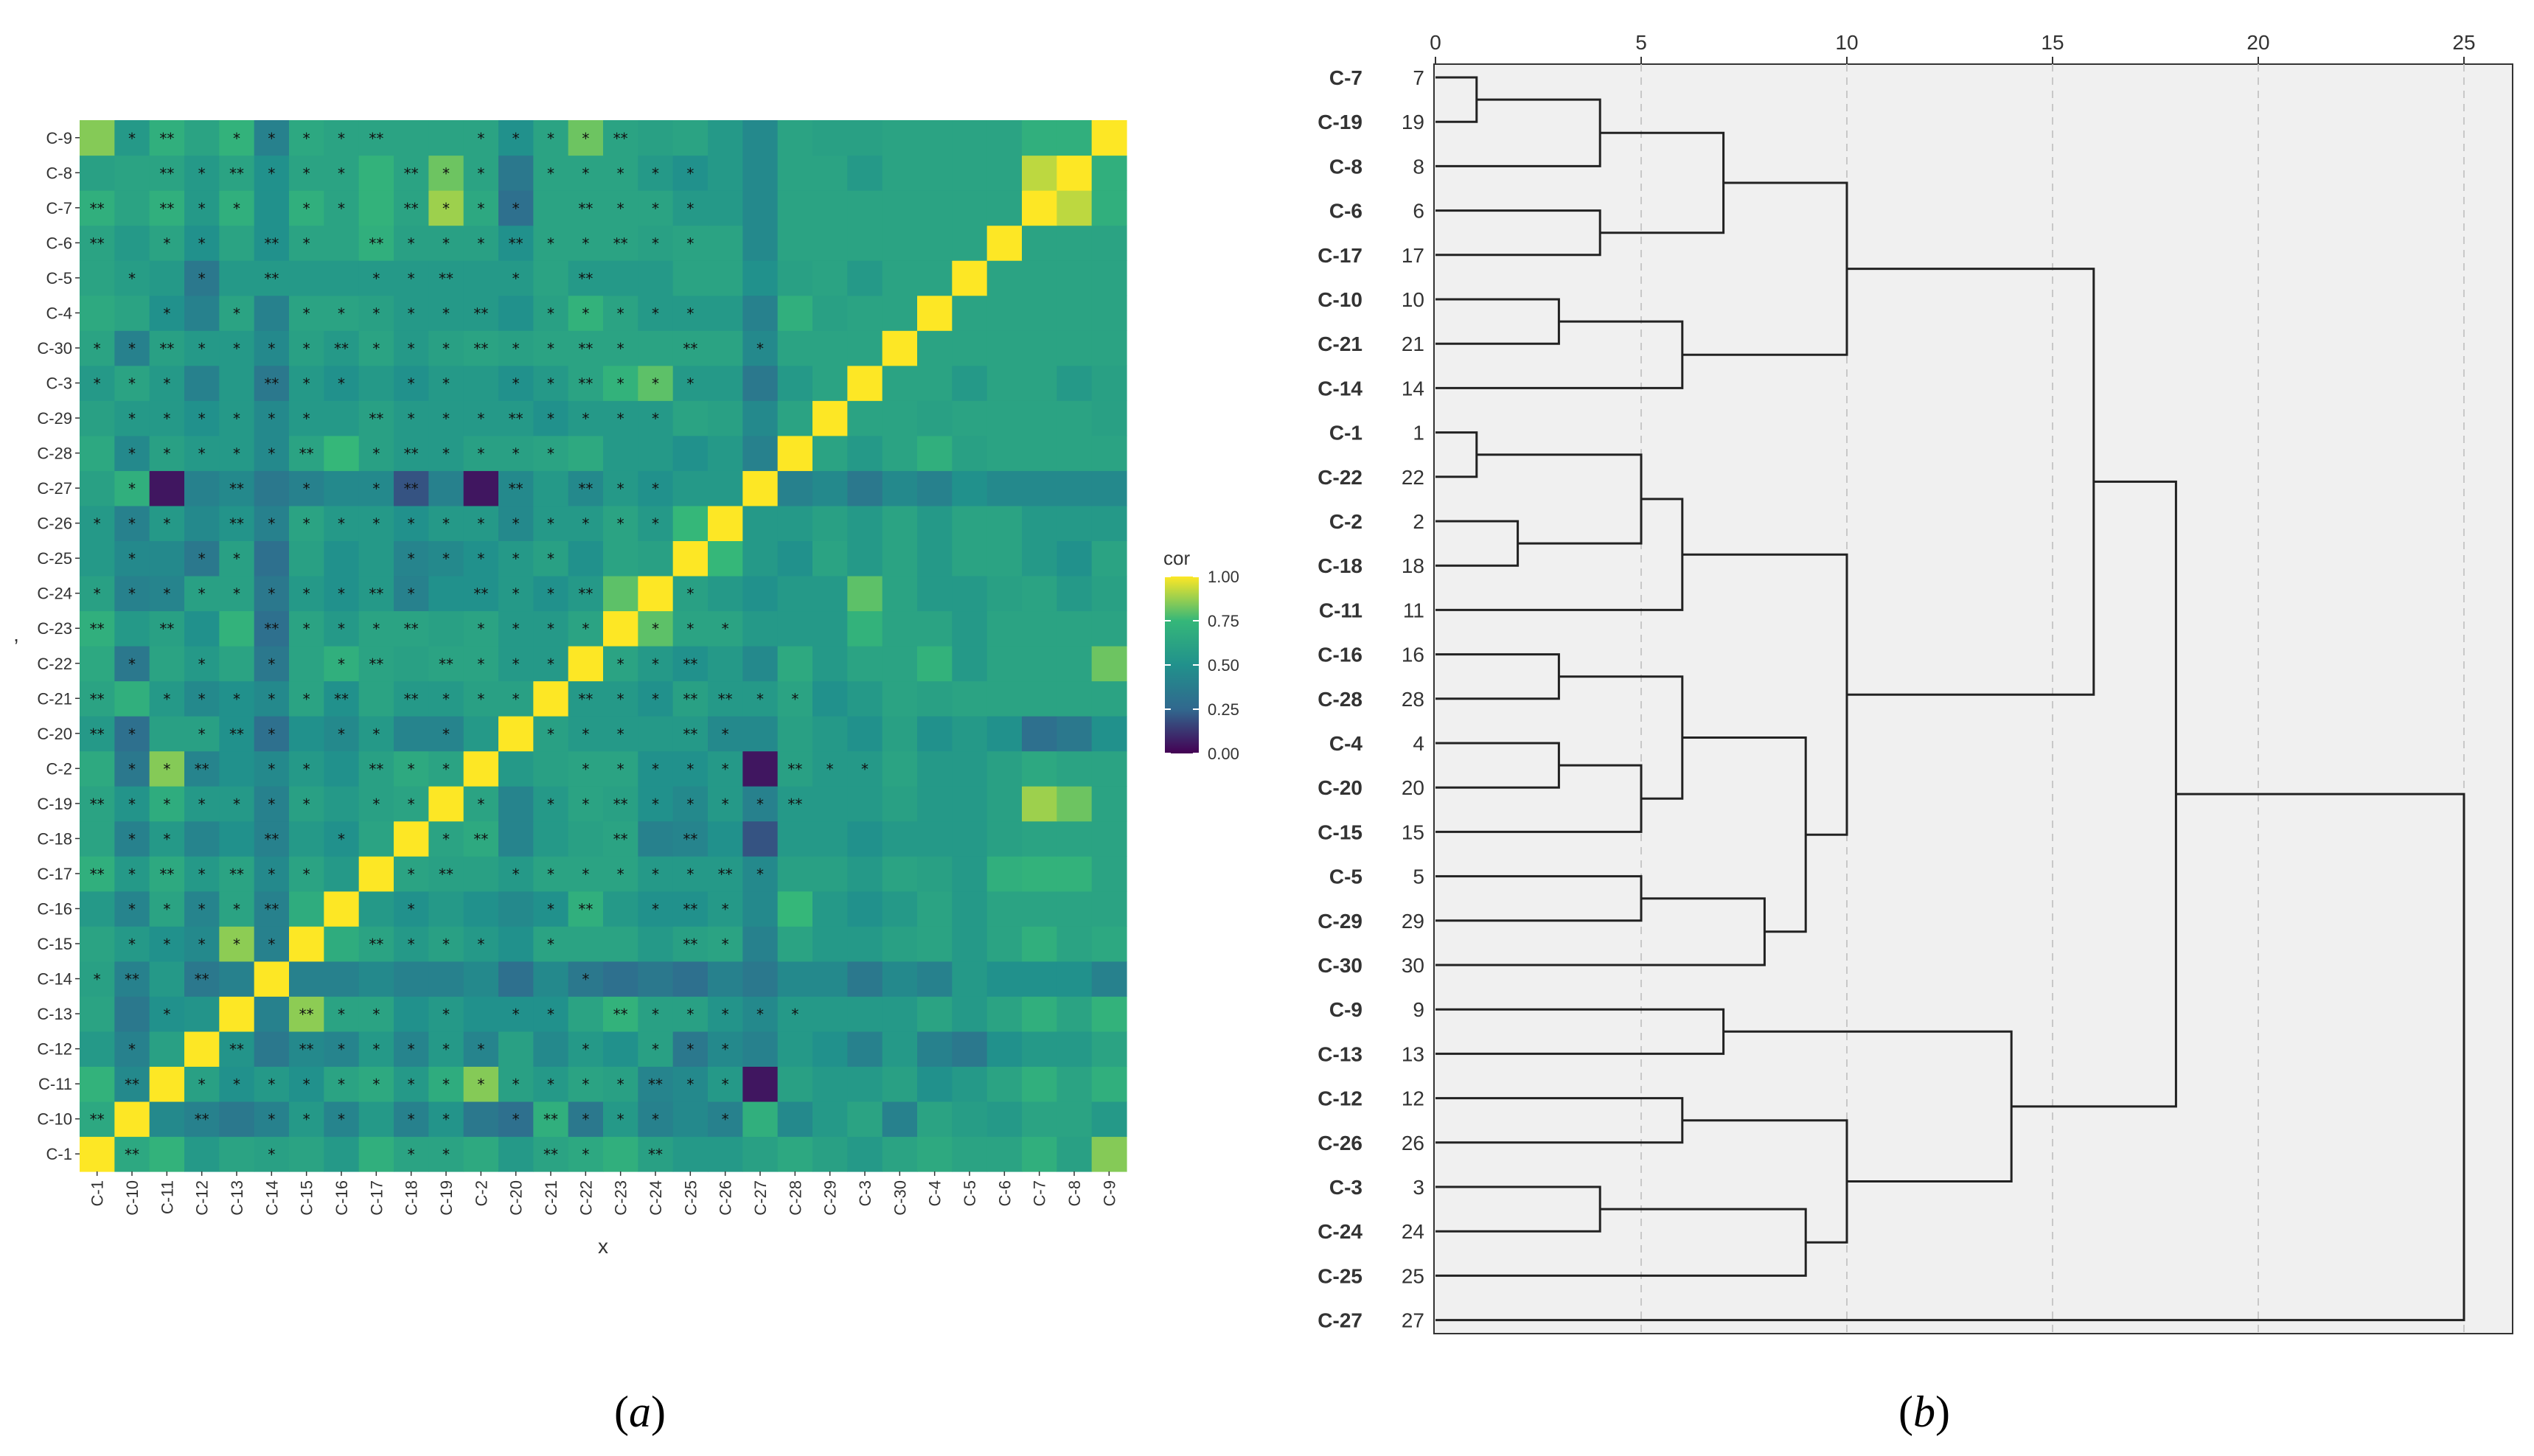 The height and width of the screenshot is (1456, 2534). I want to click on heatmap-col-label: C-21, so click(551, 1198).